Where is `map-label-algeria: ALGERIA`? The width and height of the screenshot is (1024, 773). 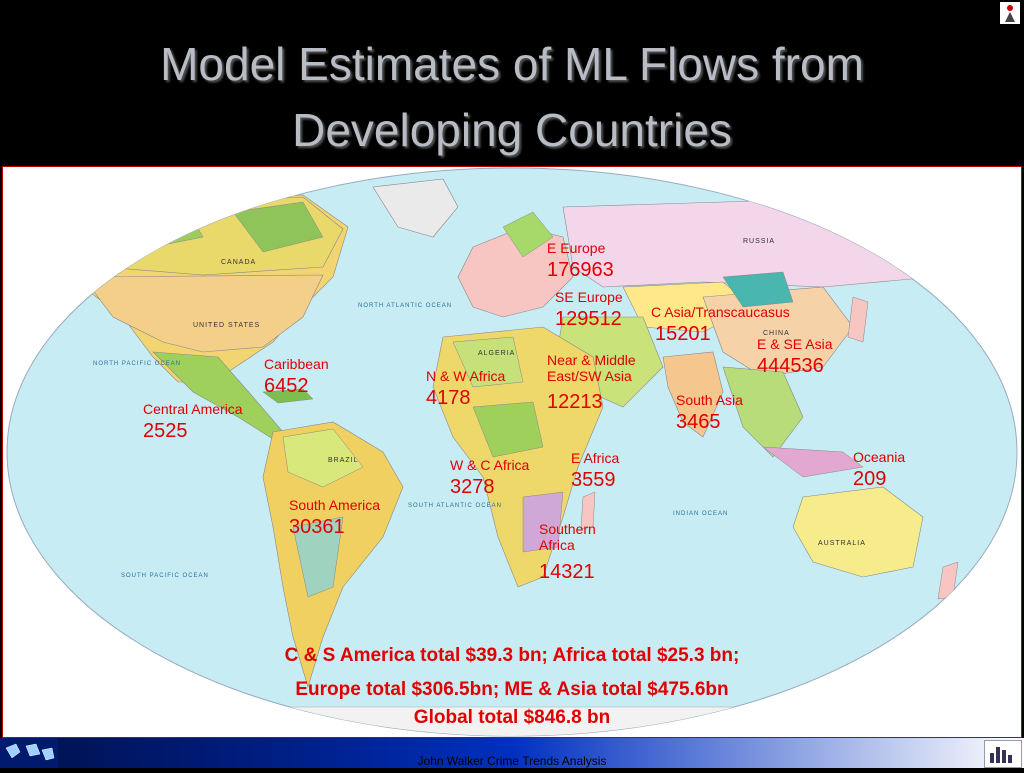
map-label-algeria: ALGERIA is located at coordinates (496, 353).